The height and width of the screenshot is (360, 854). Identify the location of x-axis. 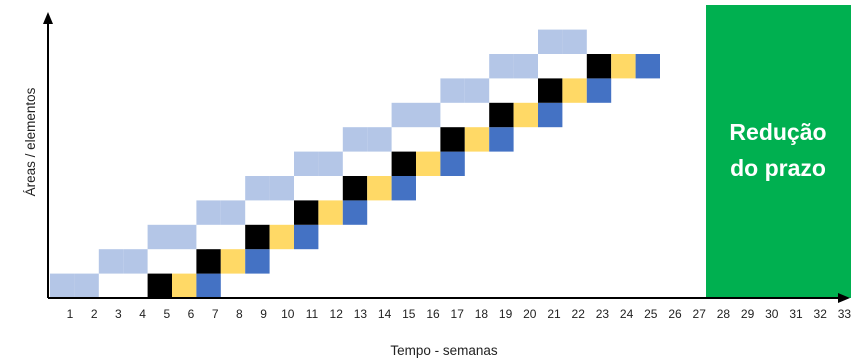
(449, 298).